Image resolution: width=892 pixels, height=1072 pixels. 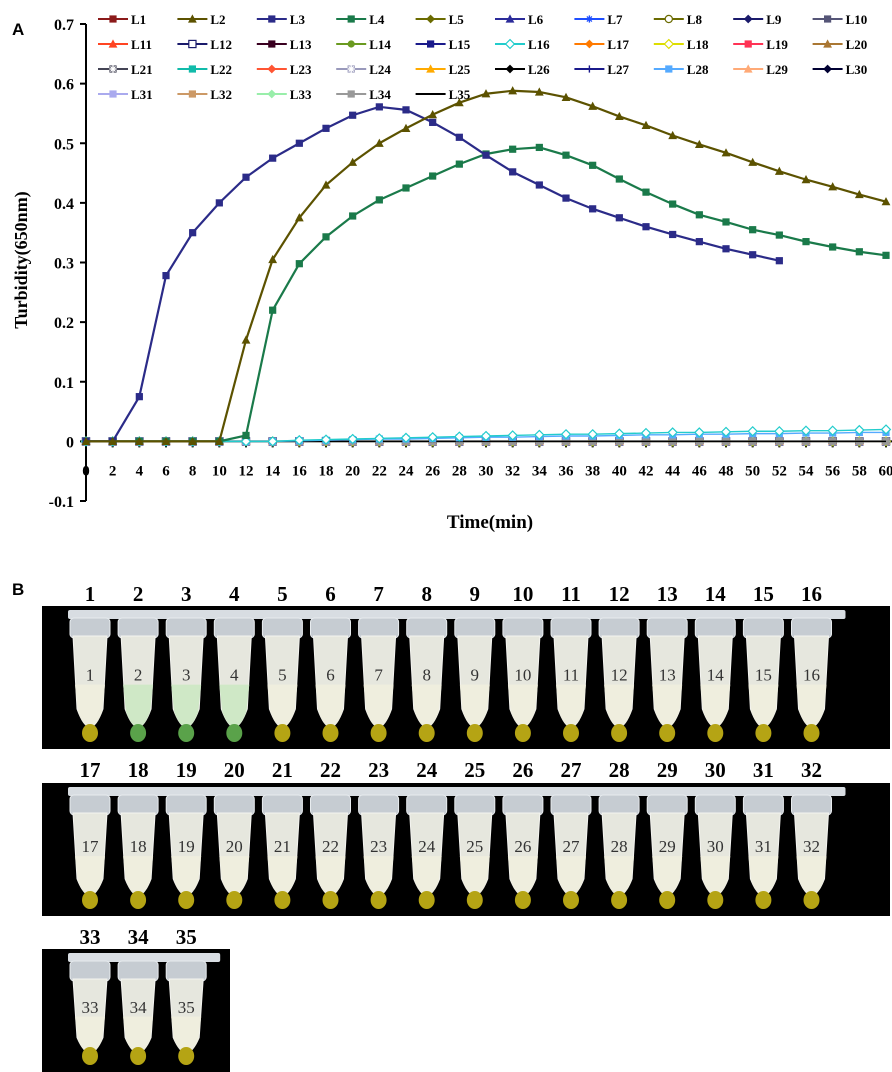 What do you see at coordinates (282, 846) in the screenshot?
I see `tube-printed-number: 21` at bounding box center [282, 846].